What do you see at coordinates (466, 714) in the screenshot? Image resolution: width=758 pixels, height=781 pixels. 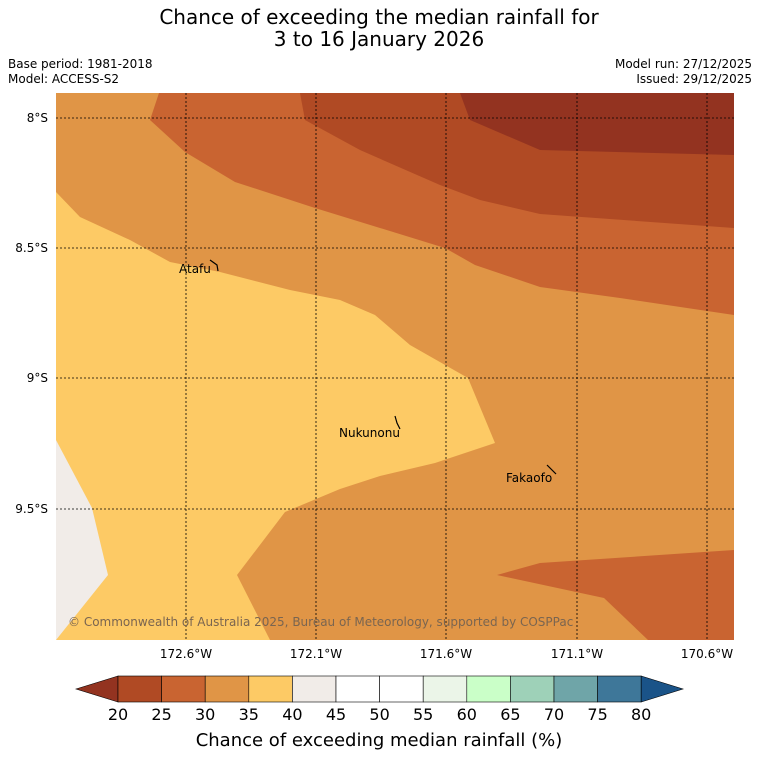 I see `colorbar-tick-60: 60` at bounding box center [466, 714].